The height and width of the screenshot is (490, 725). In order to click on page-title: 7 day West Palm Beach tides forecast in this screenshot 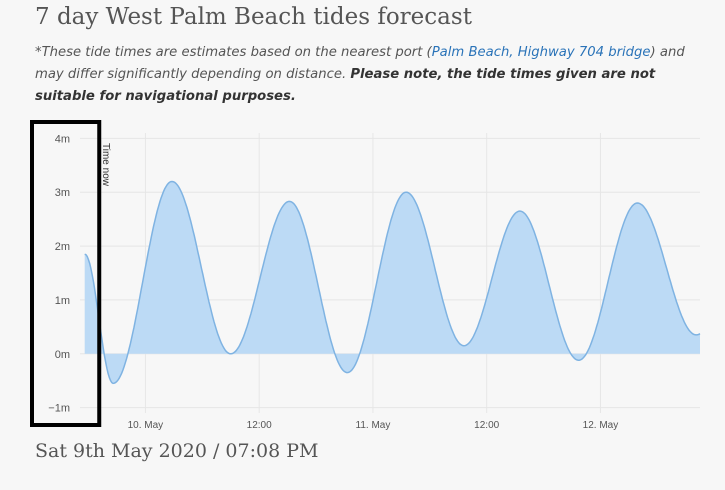, I will do `click(253, 17)`.